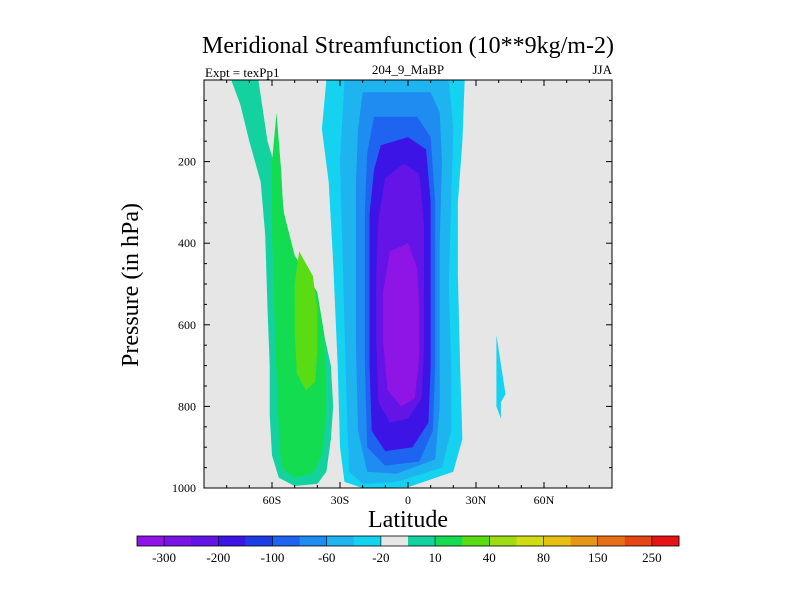 This screenshot has width=800, height=600. I want to click on colorbar-label: 40, so click(489, 557).